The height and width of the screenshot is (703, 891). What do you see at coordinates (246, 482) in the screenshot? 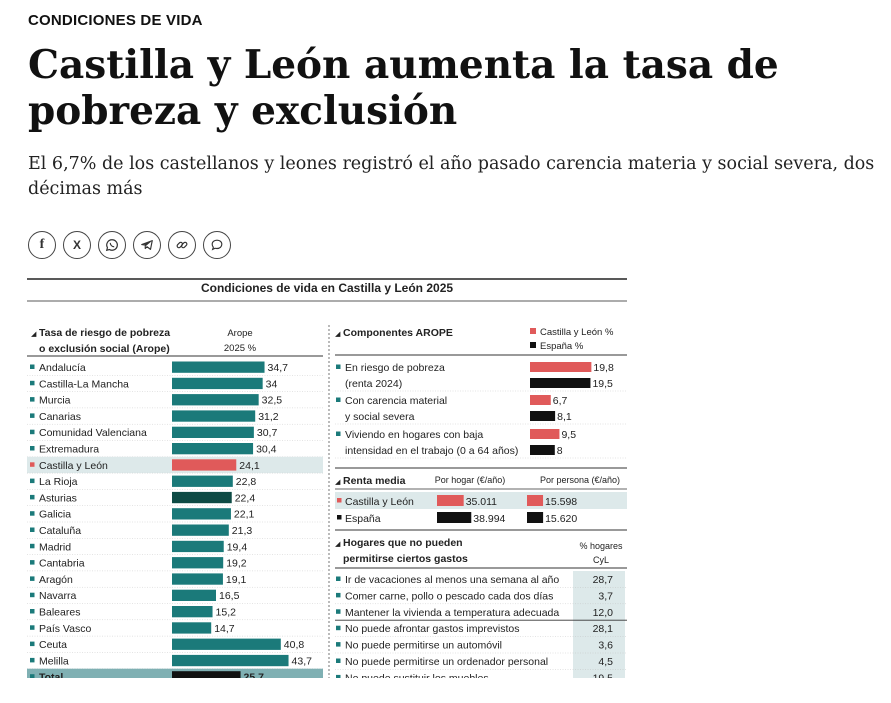
I see `bar-value-label: 22,8` at bounding box center [246, 482].